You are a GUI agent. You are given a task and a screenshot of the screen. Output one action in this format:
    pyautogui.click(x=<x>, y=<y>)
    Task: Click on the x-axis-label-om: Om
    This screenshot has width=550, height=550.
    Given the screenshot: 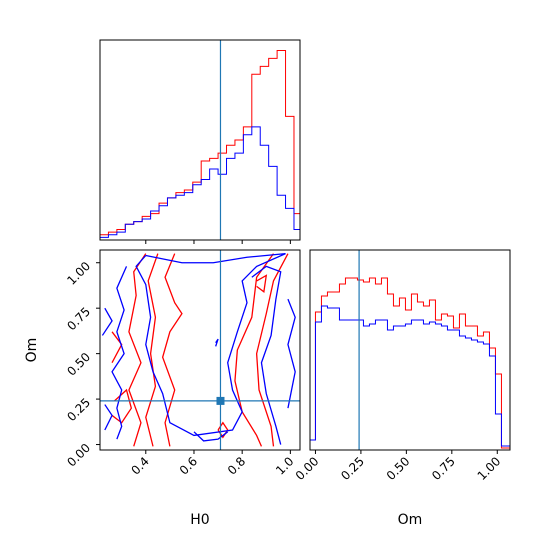 What is the action you would take?
    pyautogui.click(x=410, y=520)
    